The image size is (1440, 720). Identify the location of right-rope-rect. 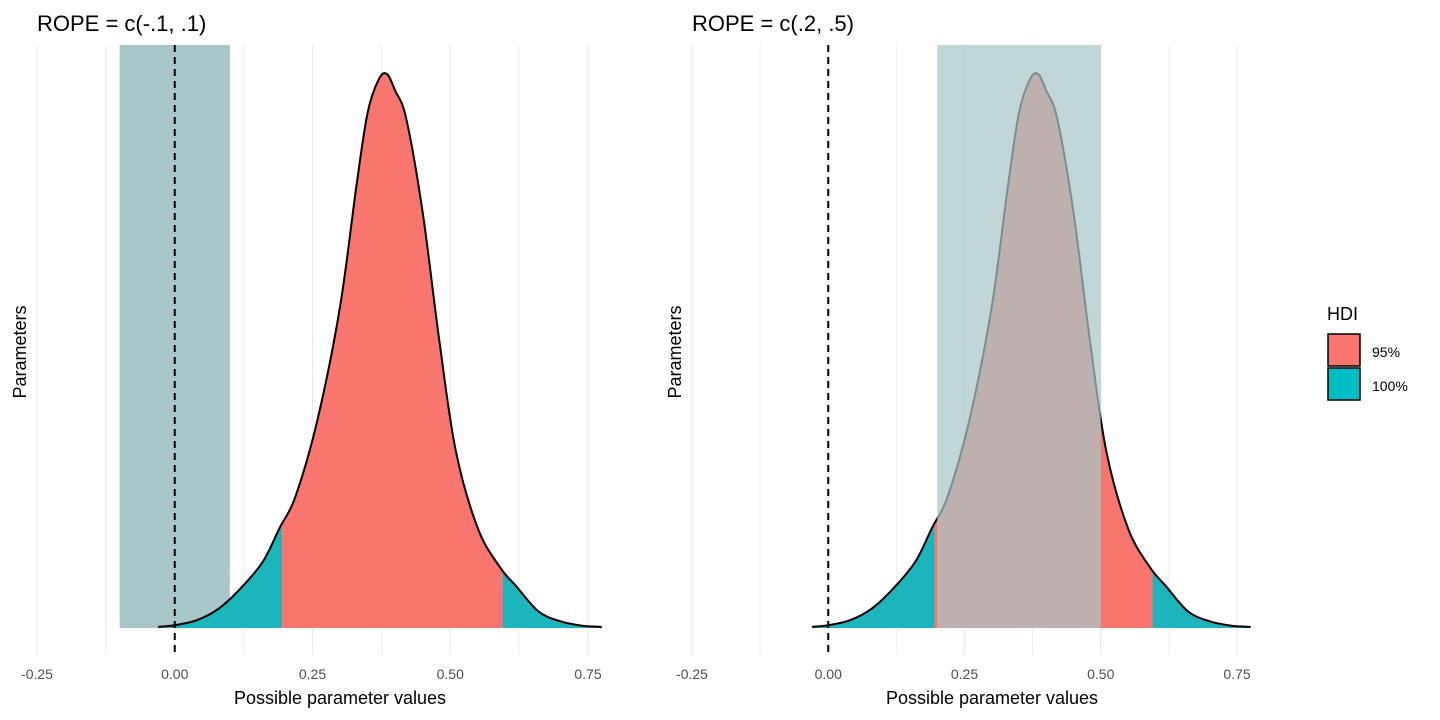
(1019, 336).